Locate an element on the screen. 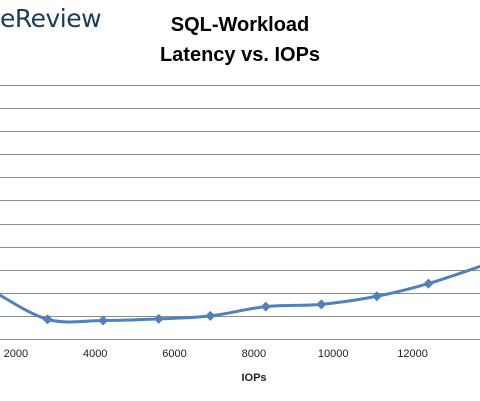  x-tick-label: 6000 is located at coordinates (174, 354).